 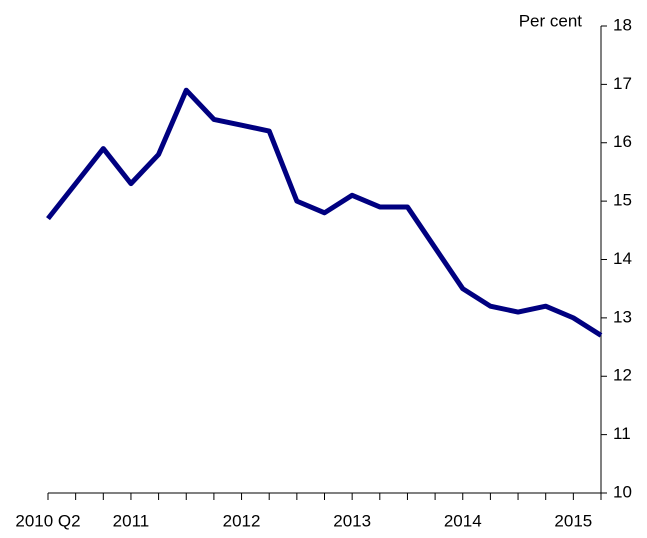 I want to click on y-tick-label: 14, so click(x=622, y=258).